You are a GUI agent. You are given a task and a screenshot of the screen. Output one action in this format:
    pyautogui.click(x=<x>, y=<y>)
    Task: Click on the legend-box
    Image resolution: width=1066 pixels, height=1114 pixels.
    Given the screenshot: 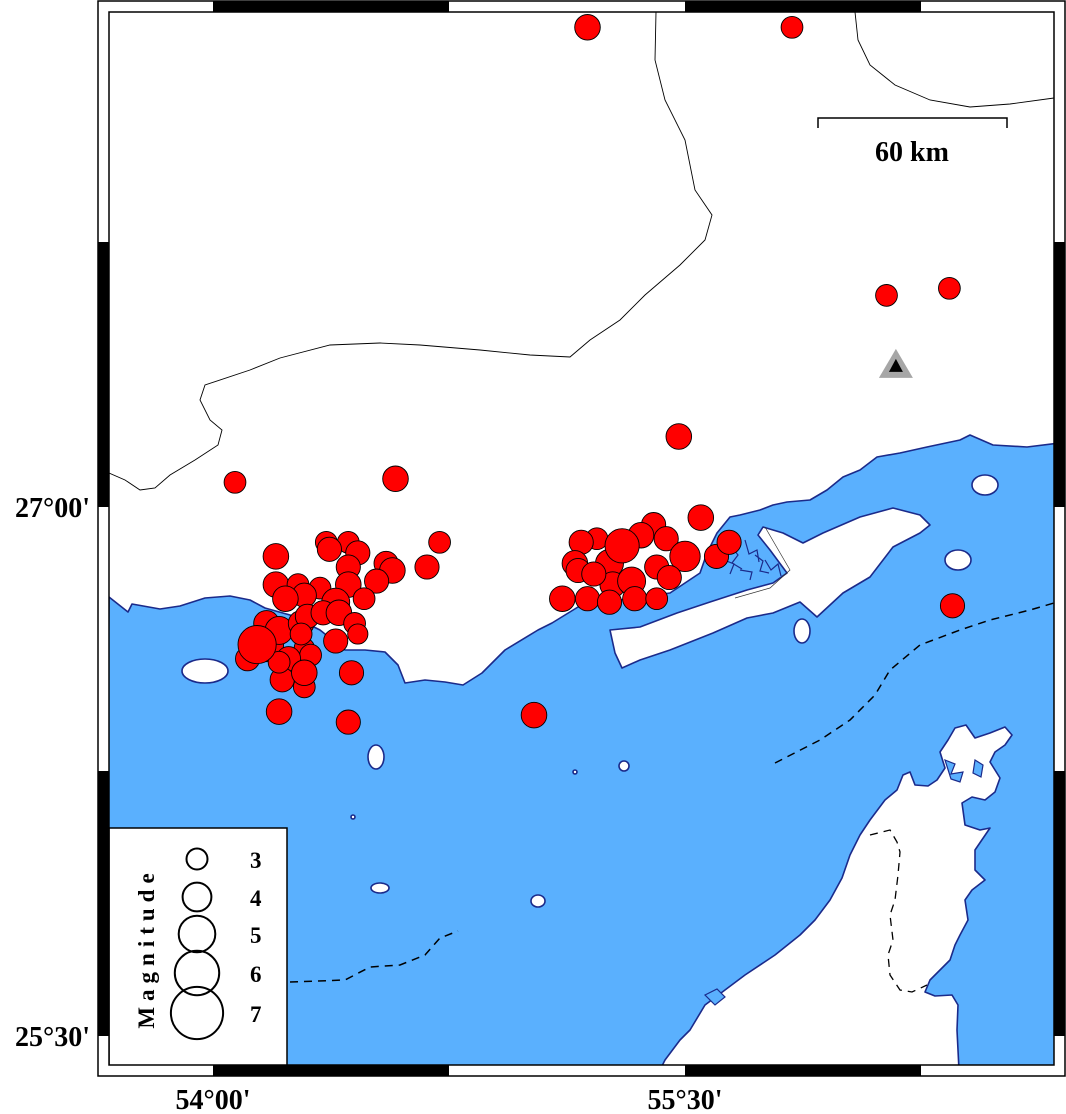 What is the action you would take?
    pyautogui.click(x=198, y=946)
    